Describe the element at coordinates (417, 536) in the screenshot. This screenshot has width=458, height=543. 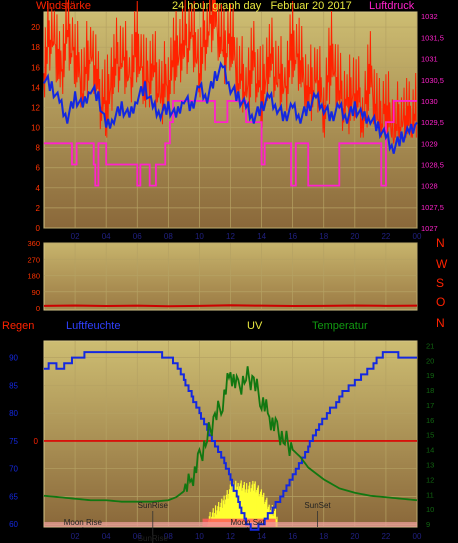
I see `climate-x-tick: 00` at that location.